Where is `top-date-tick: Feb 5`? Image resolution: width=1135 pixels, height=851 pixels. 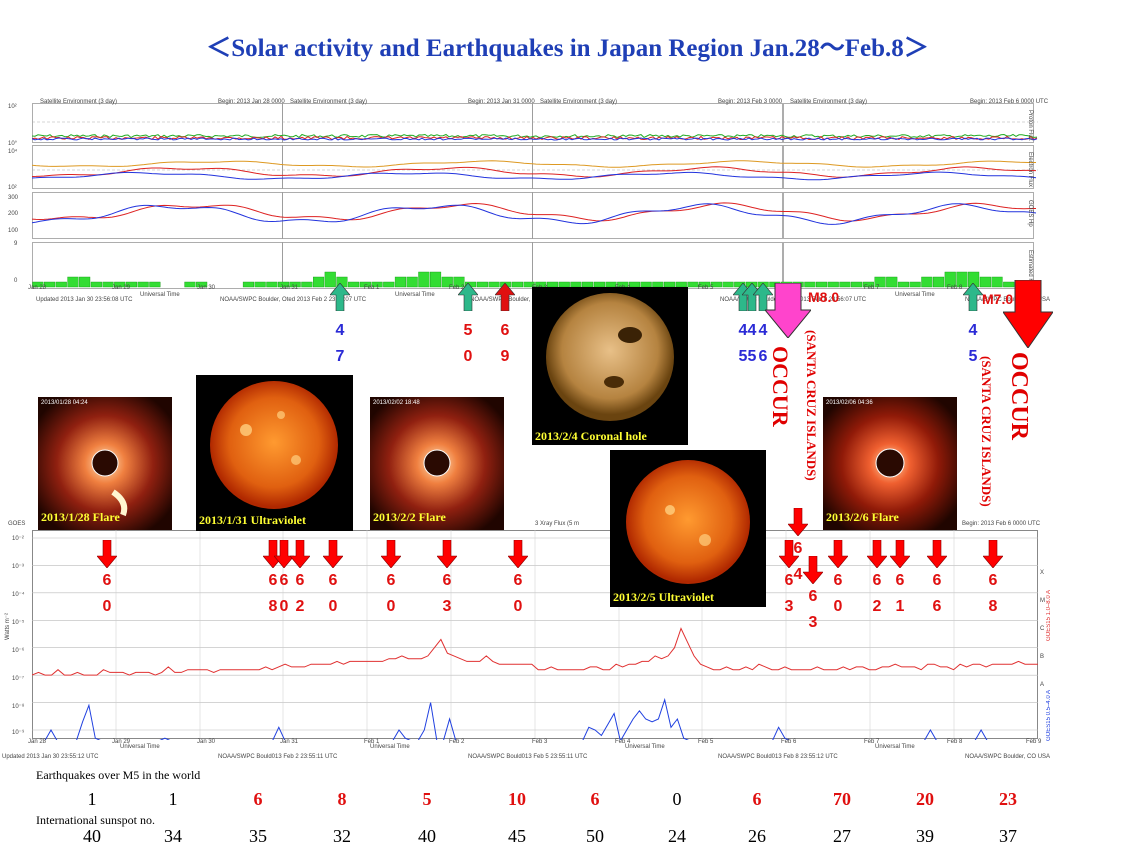
top-date-tick: Feb 5 is located at coordinates (706, 288).